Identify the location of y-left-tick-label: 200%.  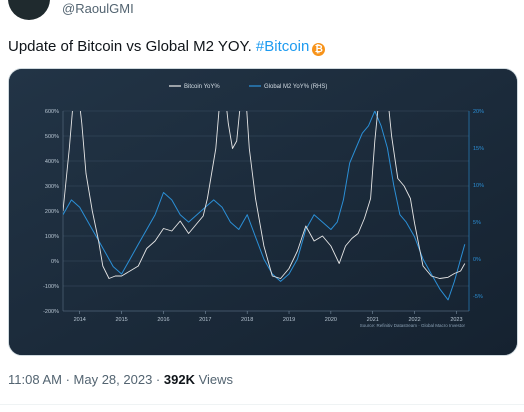
(52, 212).